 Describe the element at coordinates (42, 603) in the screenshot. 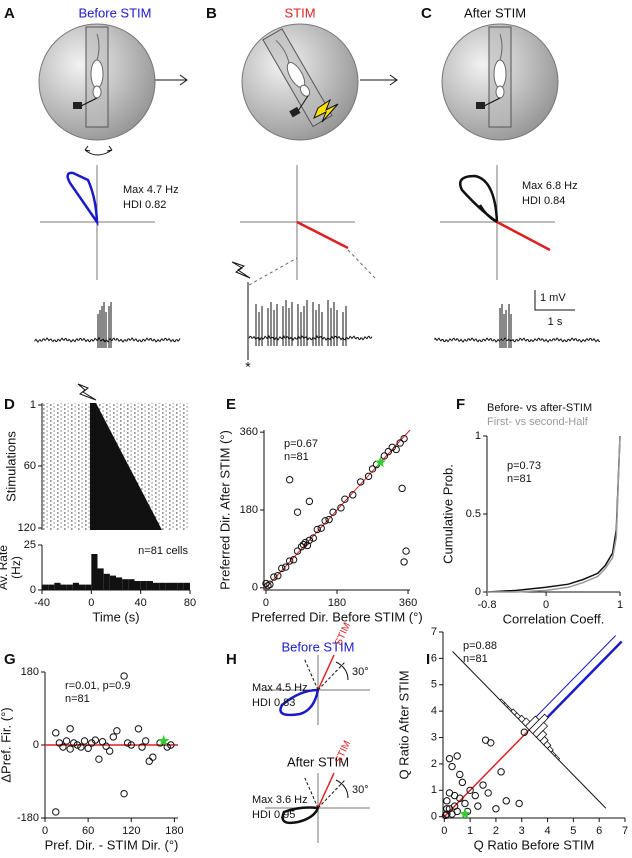

I see `x-tick-label: -40` at that location.